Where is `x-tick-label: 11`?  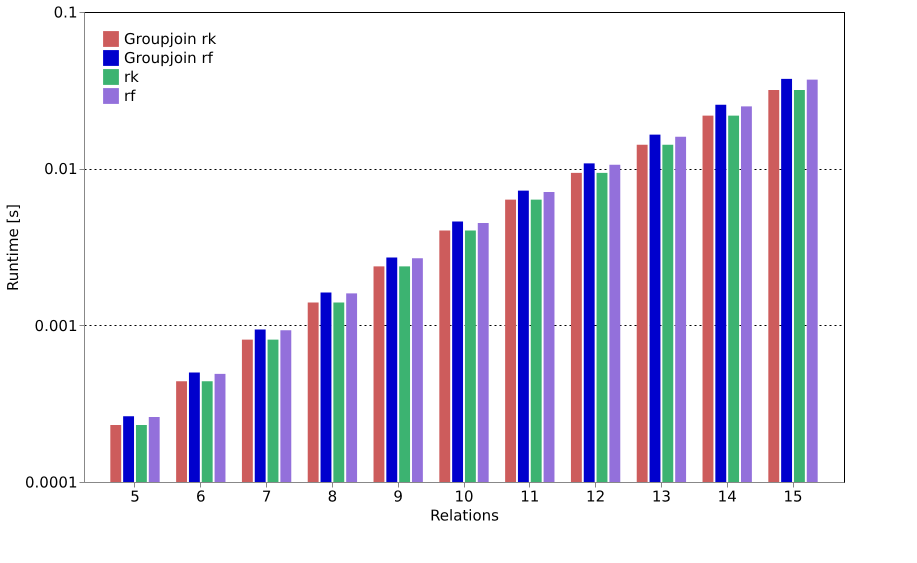
x-tick-label: 11 is located at coordinates (530, 497).